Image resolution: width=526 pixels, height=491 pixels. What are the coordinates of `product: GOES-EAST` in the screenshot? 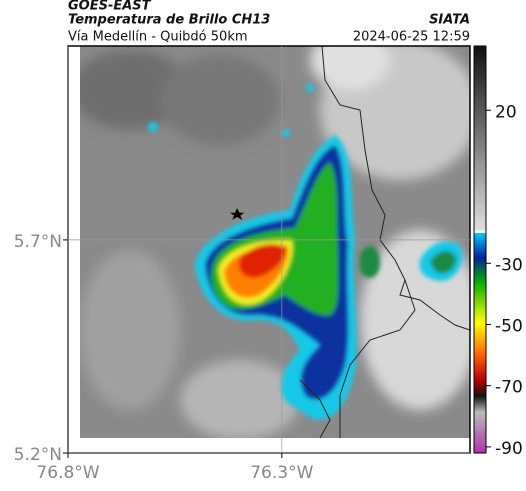 It's located at (110, 7).